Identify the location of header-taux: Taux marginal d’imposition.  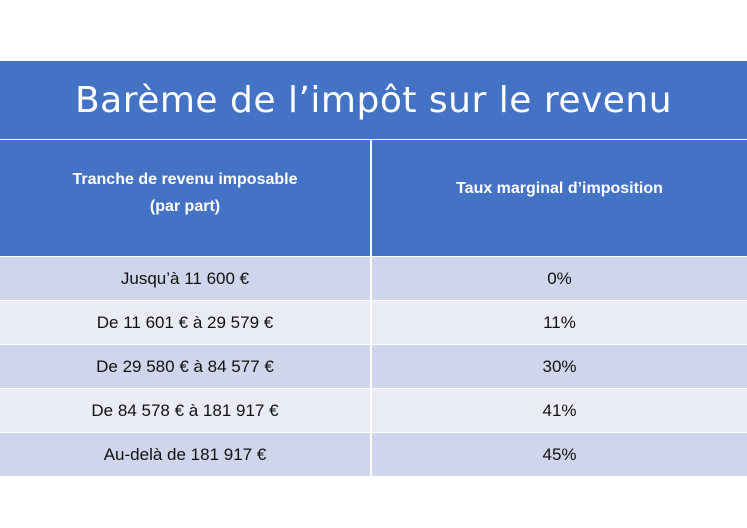
(559, 198).